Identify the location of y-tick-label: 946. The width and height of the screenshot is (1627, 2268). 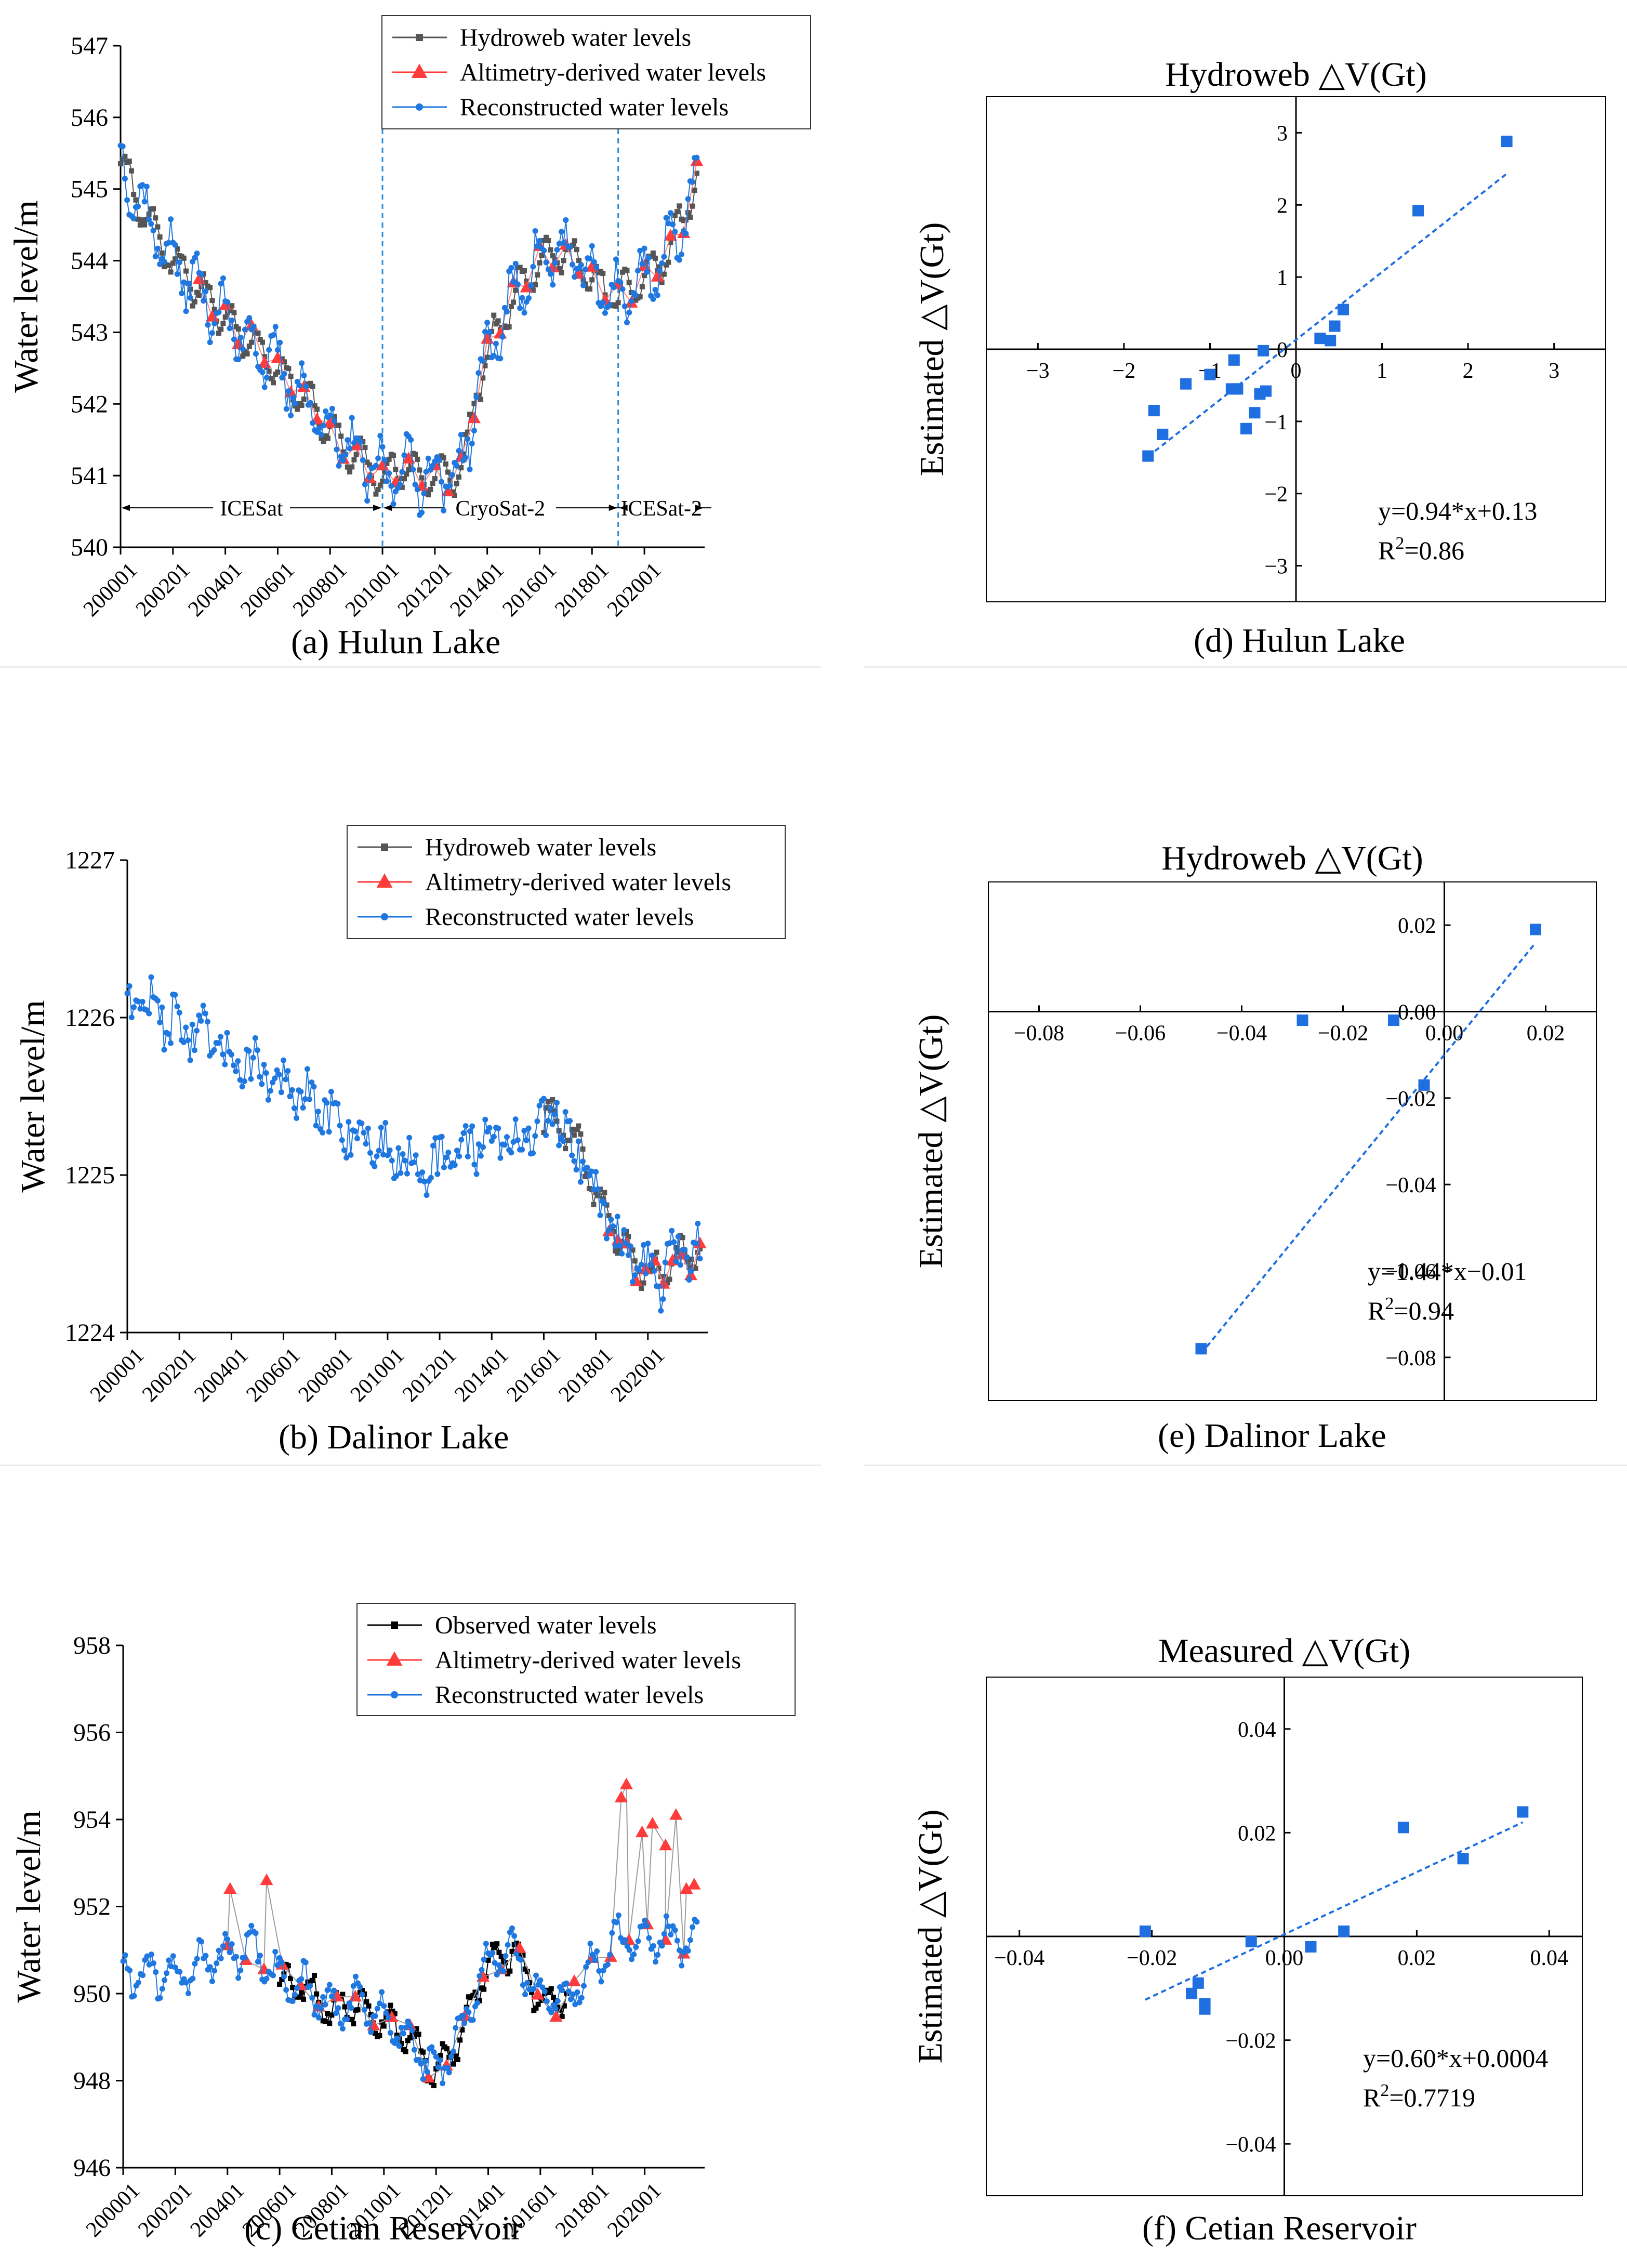
(92, 2168).